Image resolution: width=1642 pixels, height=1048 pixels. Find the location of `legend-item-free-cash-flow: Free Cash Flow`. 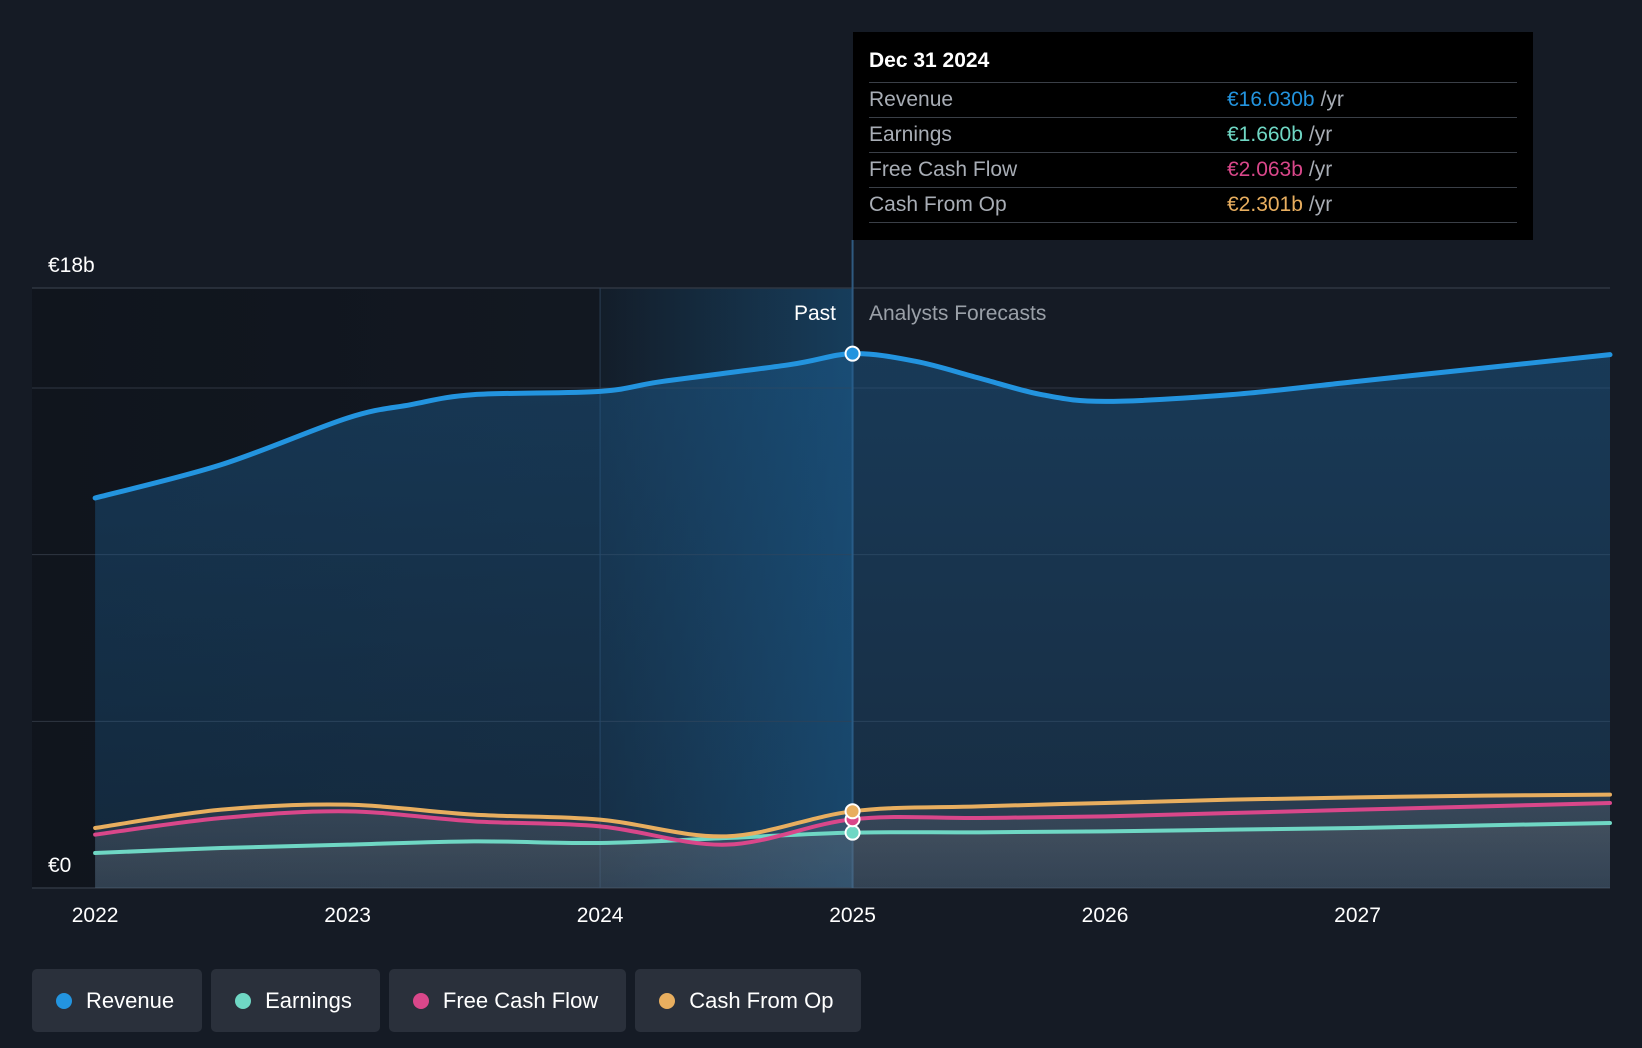

legend-item-free-cash-flow: Free Cash Flow is located at coordinates (507, 1000).